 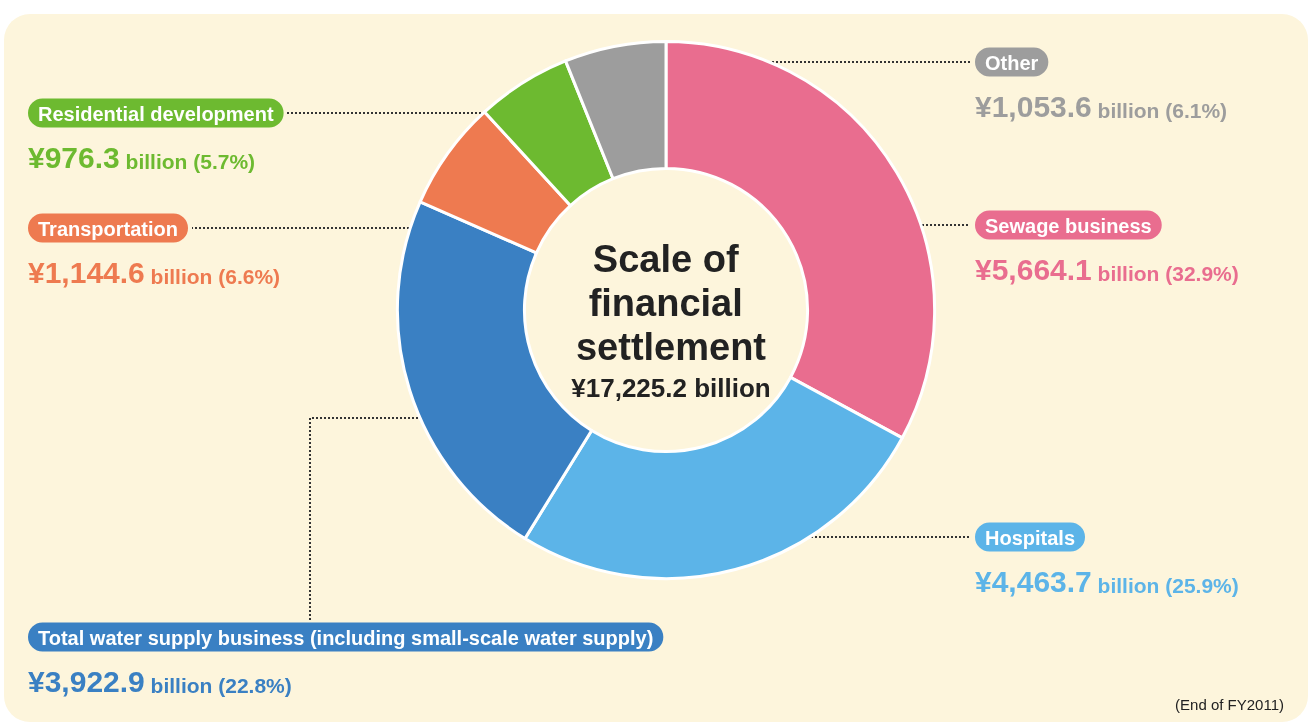 What do you see at coordinates (156, 113) in the screenshot?
I see `slice-label: Residential development` at bounding box center [156, 113].